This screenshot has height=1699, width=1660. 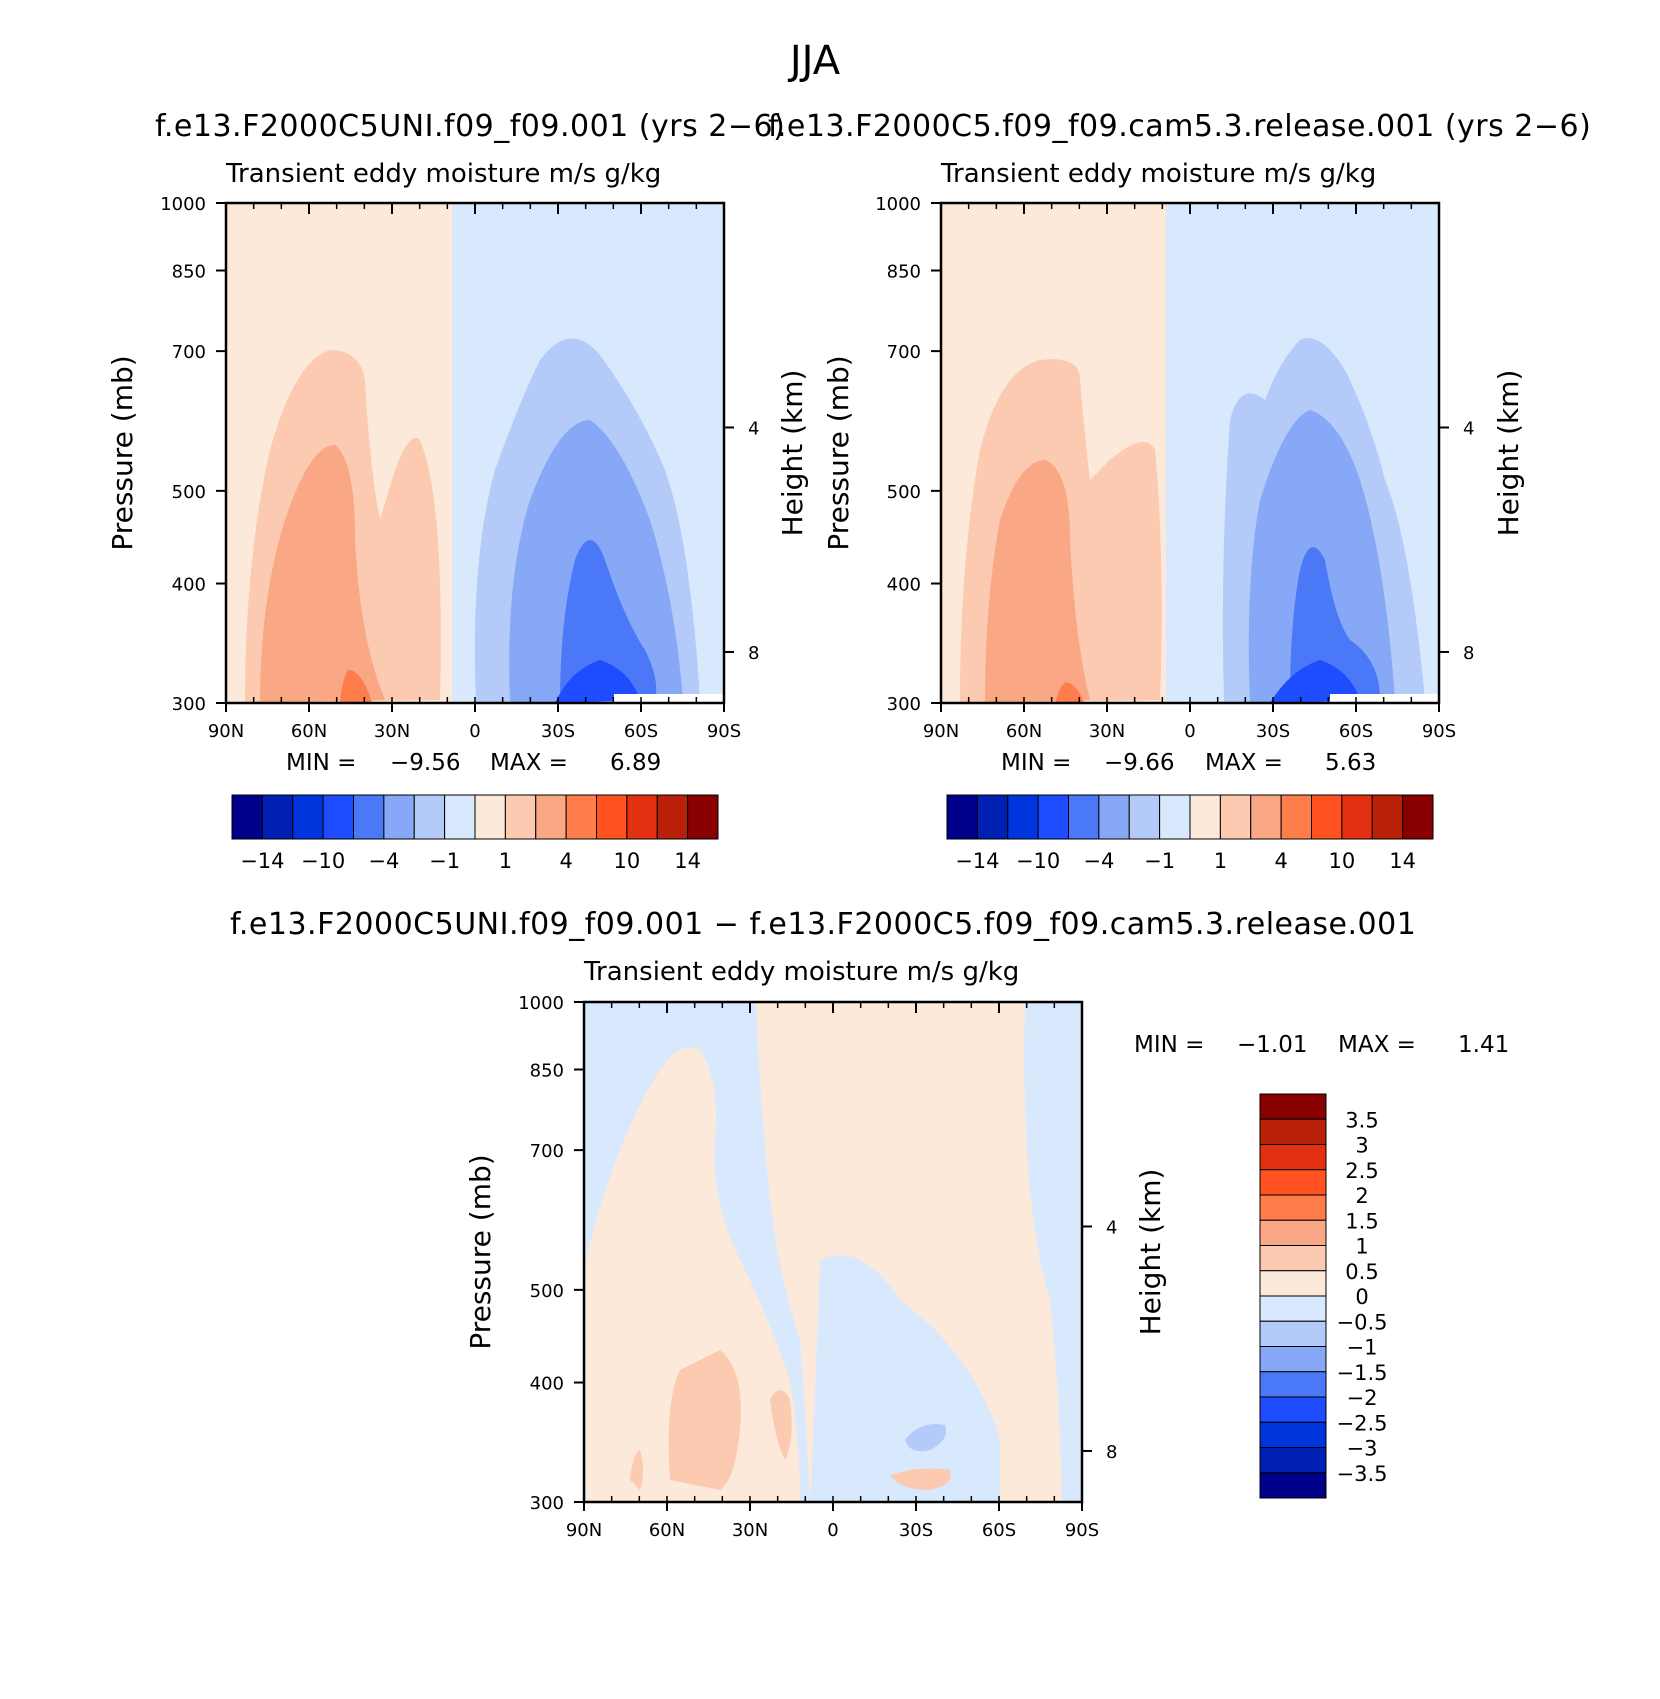 I want to click on colorbar-label: 10, so click(x=627, y=861).